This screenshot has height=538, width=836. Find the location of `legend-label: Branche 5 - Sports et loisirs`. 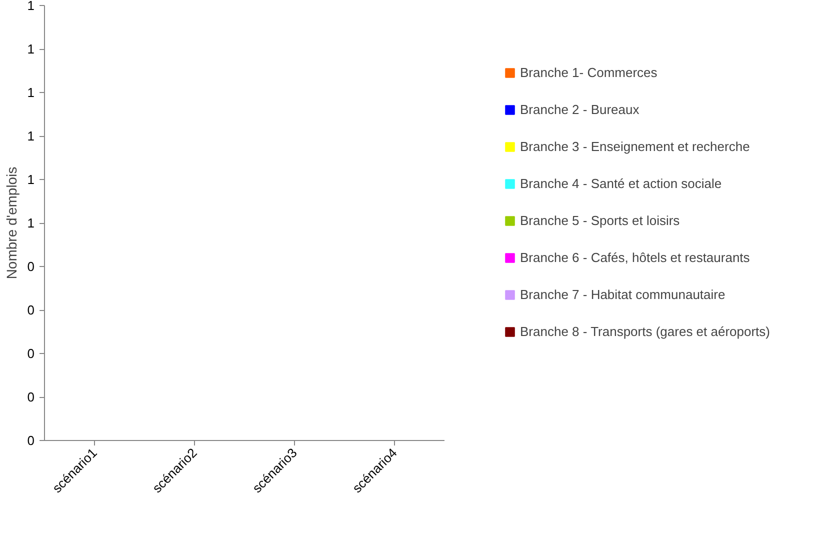

legend-label: Branche 5 - Sports et loisirs is located at coordinates (600, 220).